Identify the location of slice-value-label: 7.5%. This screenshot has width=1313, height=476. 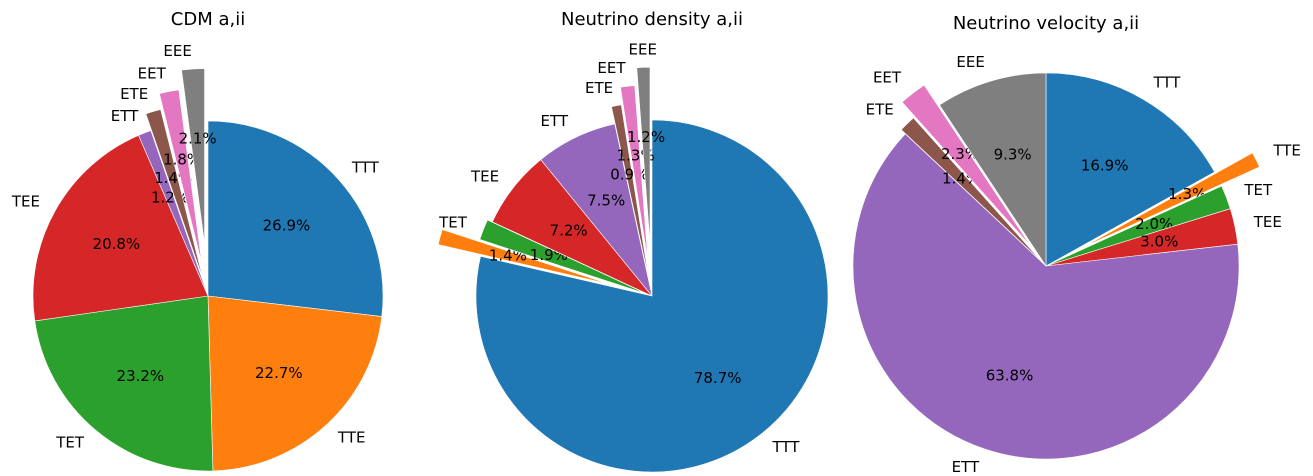
(606, 200).